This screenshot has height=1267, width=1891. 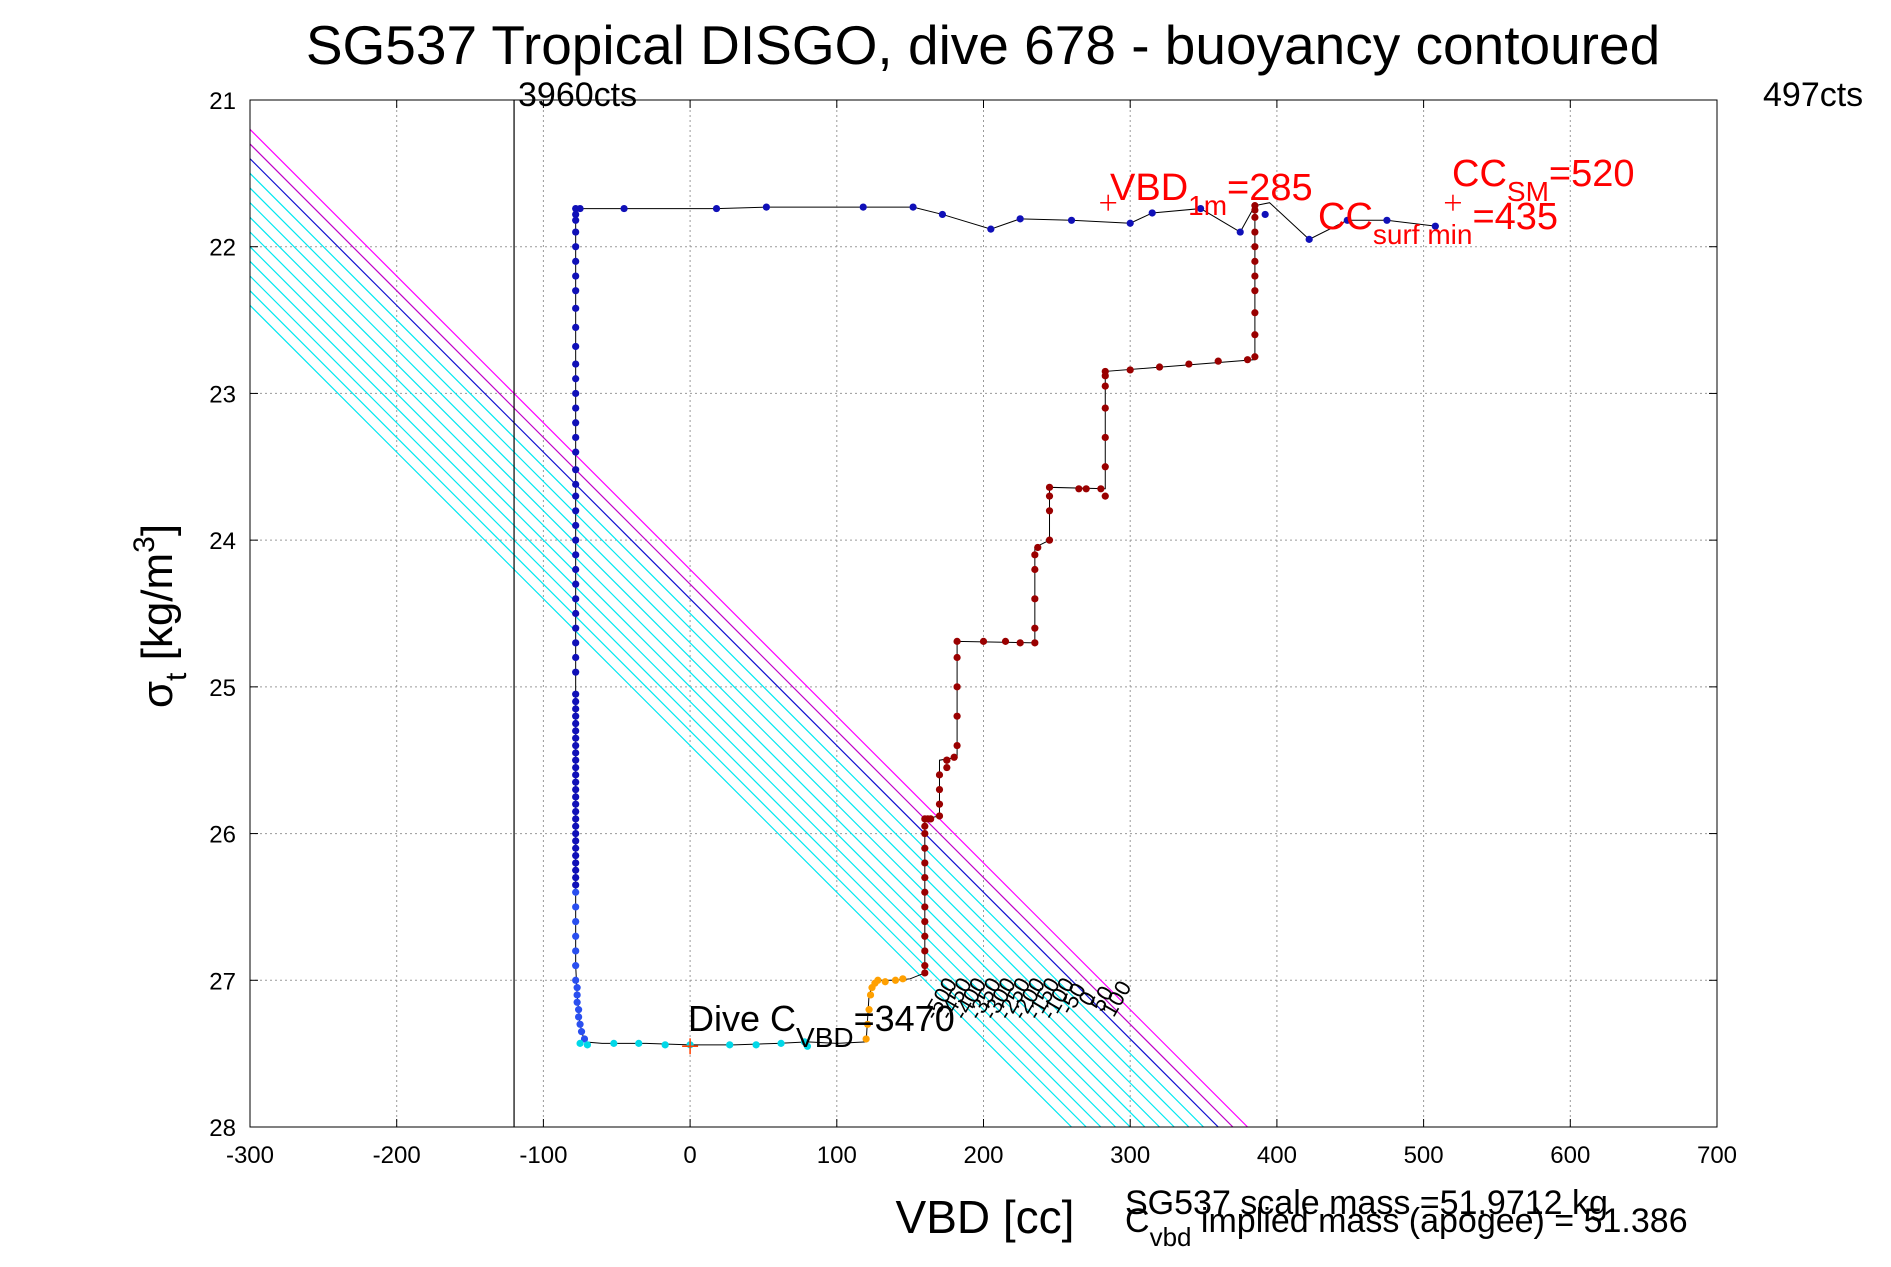 What do you see at coordinates (250, 1155) in the screenshot?
I see `x-tick-label: -300` at bounding box center [250, 1155].